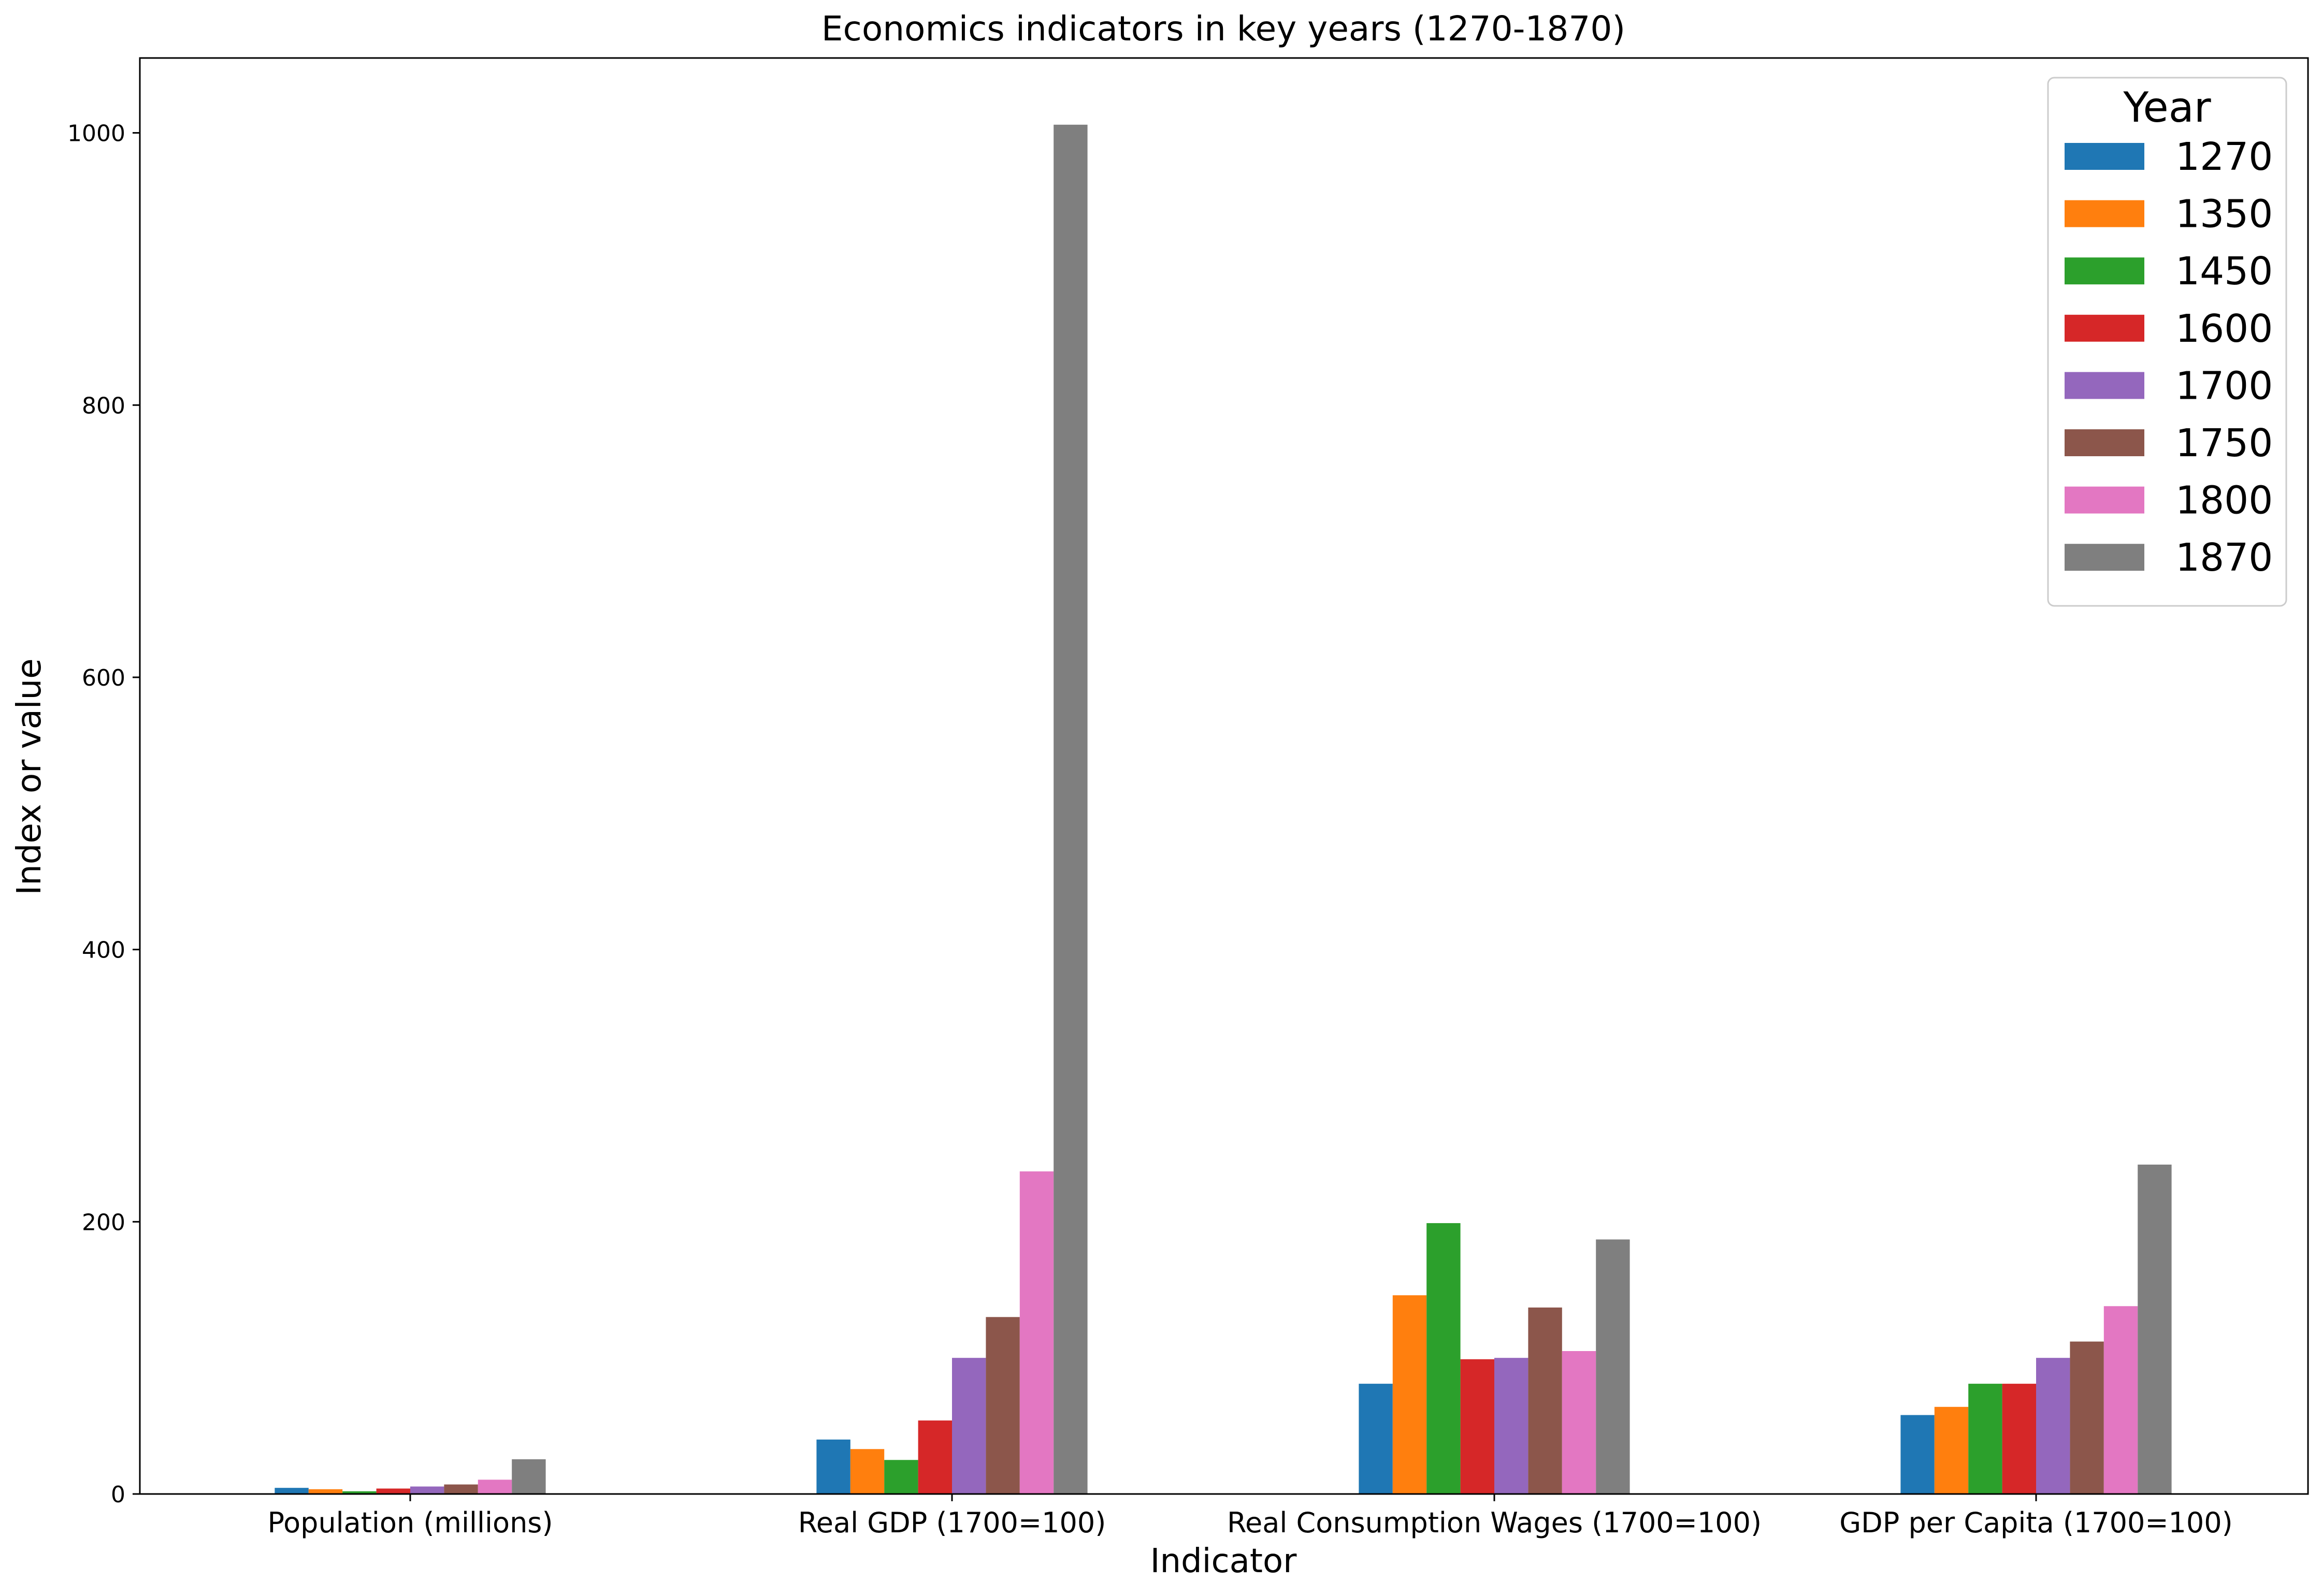 The height and width of the screenshot is (1596, 2322). What do you see at coordinates (2169, 500) in the screenshot?
I see `legend-item: 1800` at bounding box center [2169, 500].